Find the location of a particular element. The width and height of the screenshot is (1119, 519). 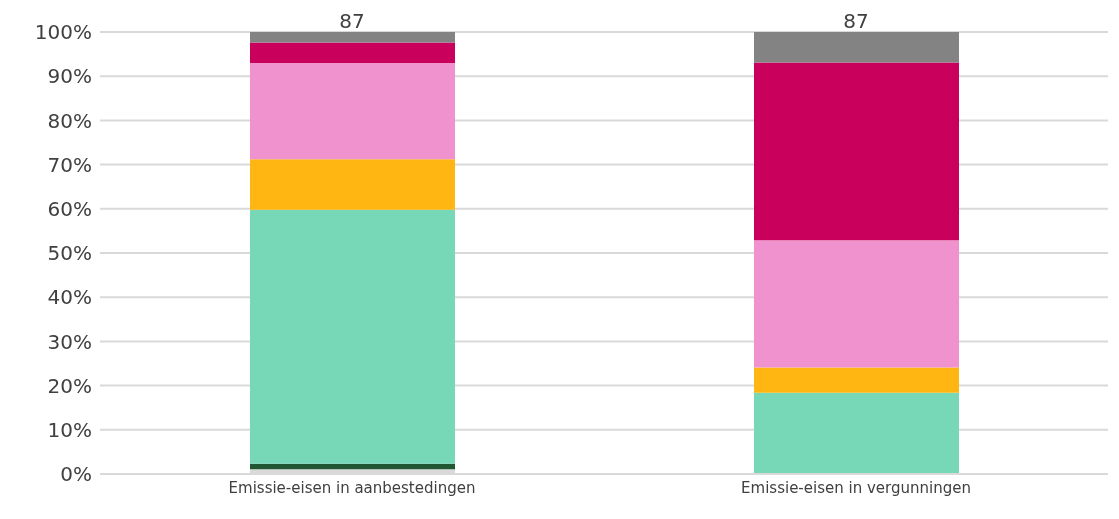

y-tick-label: 40% is located at coordinates (69, 297).